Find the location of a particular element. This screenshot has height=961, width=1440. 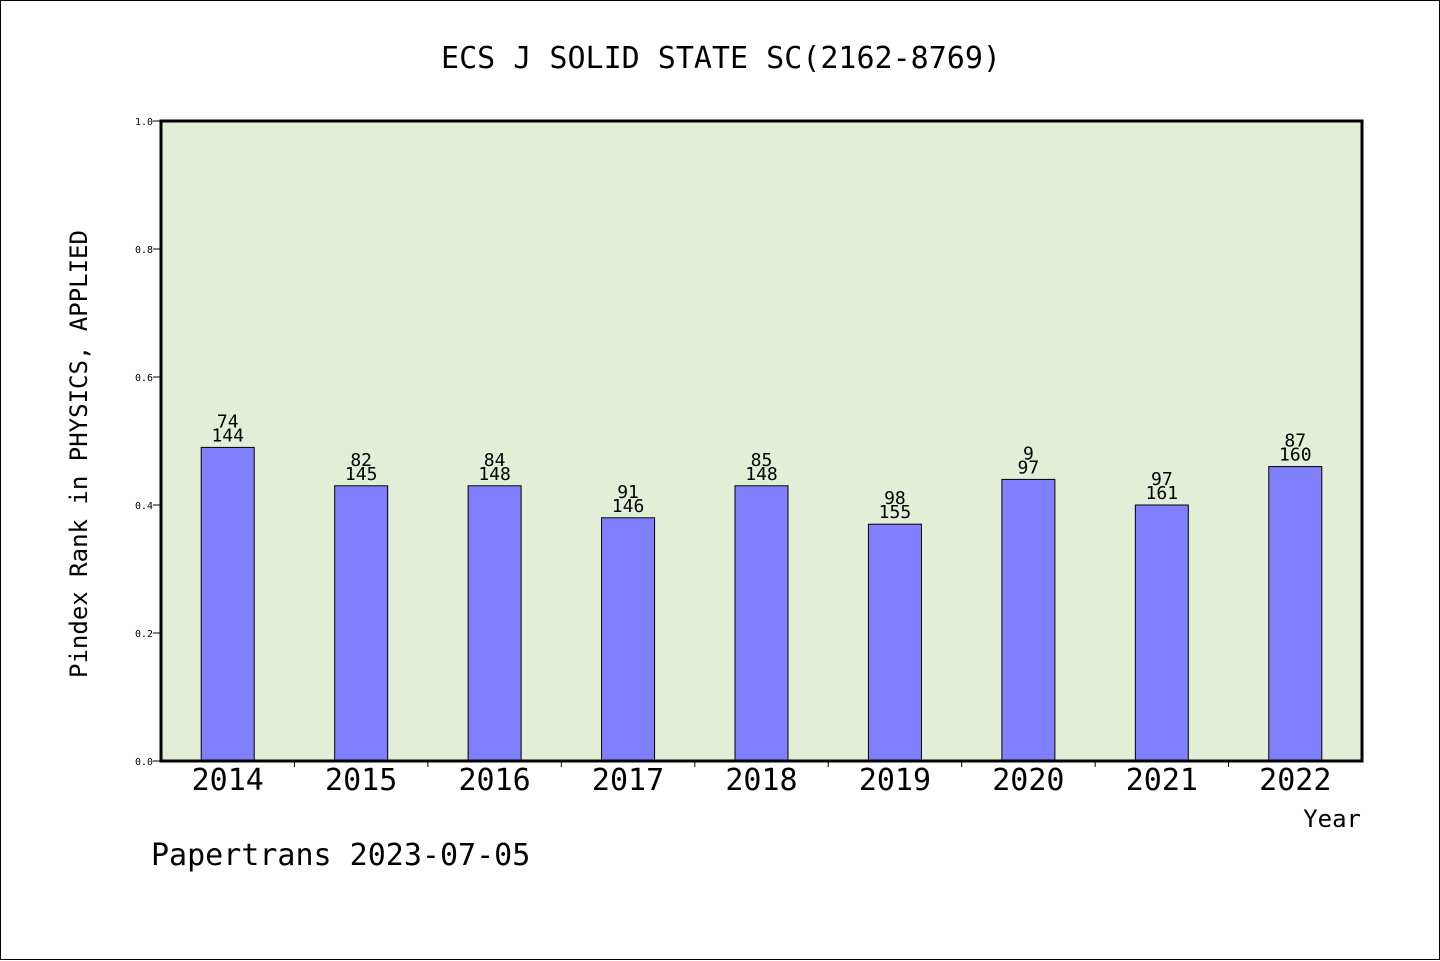

y-tick-label: 0.8 is located at coordinates (144, 250).